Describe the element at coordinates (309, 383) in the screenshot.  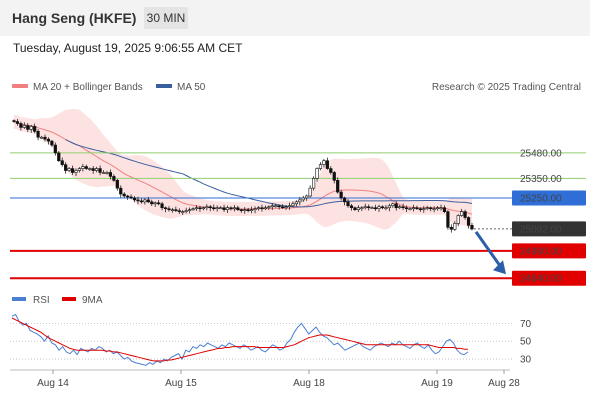
I see `x-tick-label: Aug 18` at that location.